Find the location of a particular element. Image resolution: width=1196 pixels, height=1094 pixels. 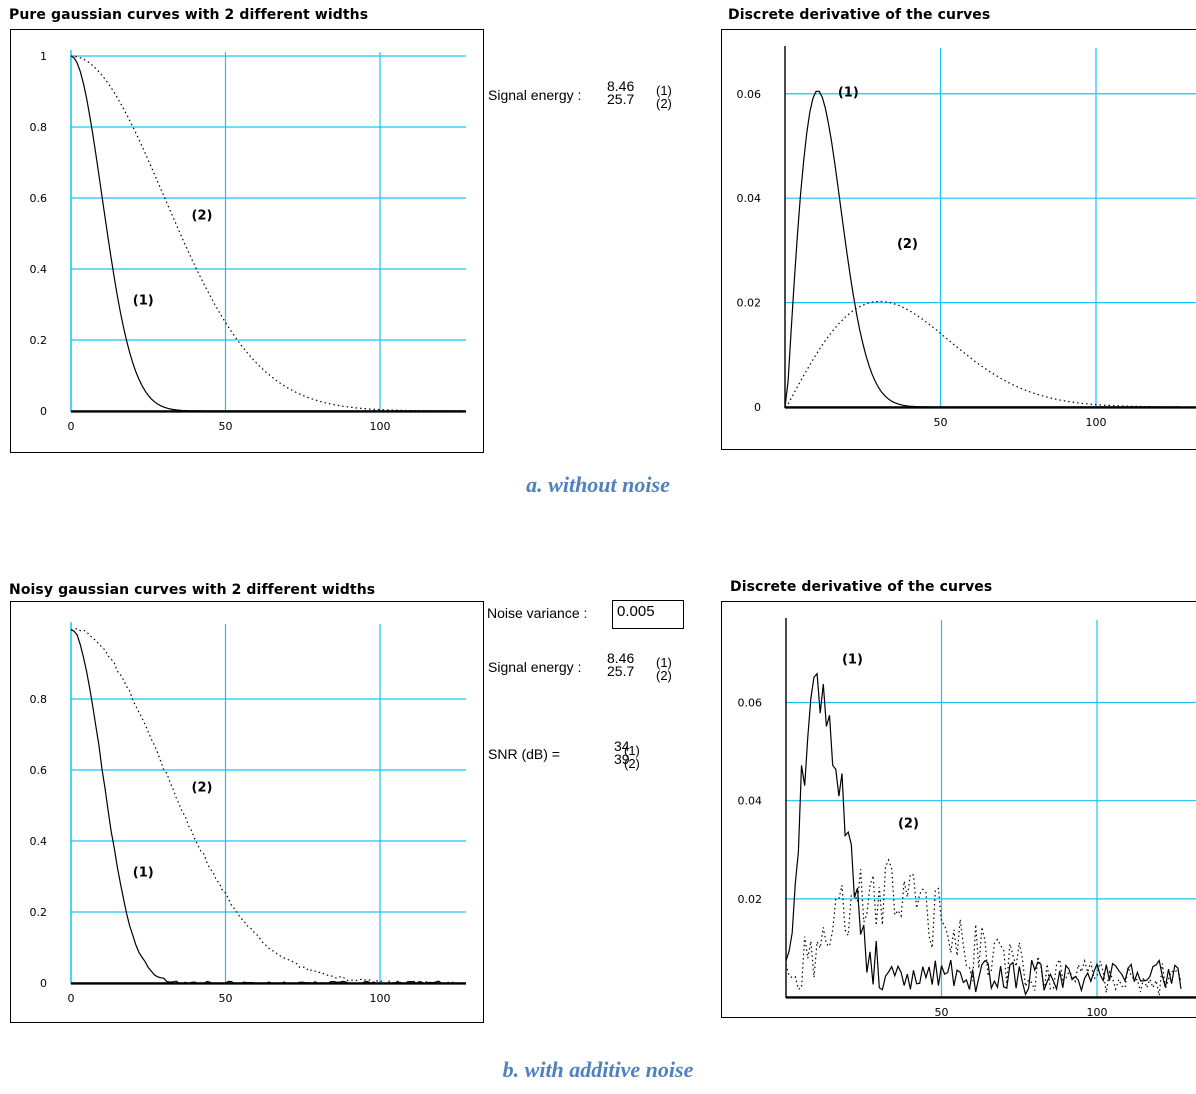

snr-1: 34 is located at coordinates (622, 746).